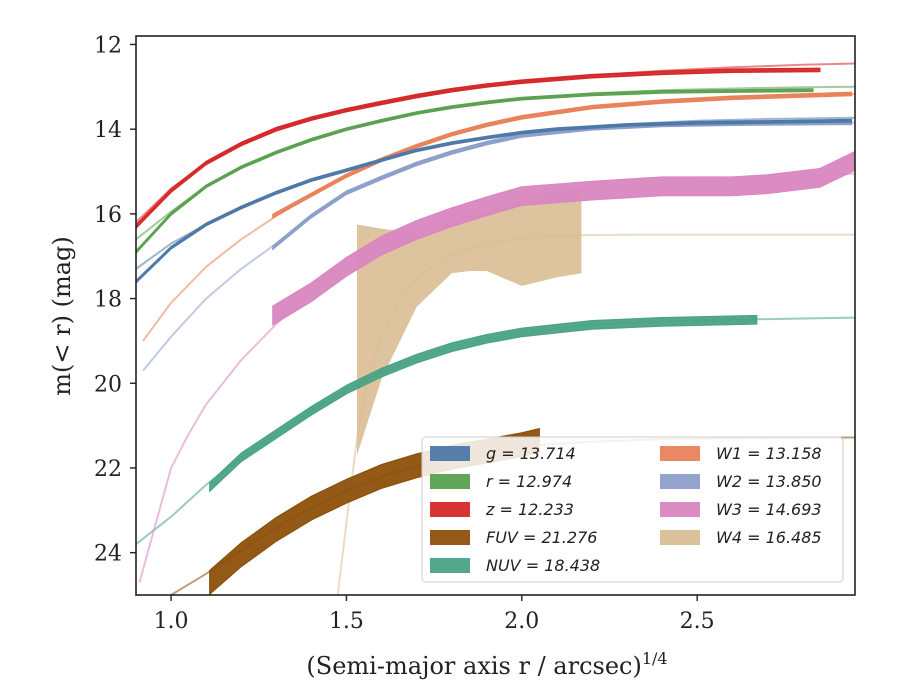 The width and height of the screenshot is (900, 700). What do you see at coordinates (450, 565) in the screenshot?
I see `legend-swatch-nuv` at bounding box center [450, 565].